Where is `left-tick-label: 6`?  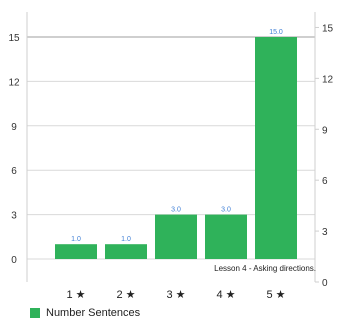 left-tick-label: 6 is located at coordinates (14, 171).